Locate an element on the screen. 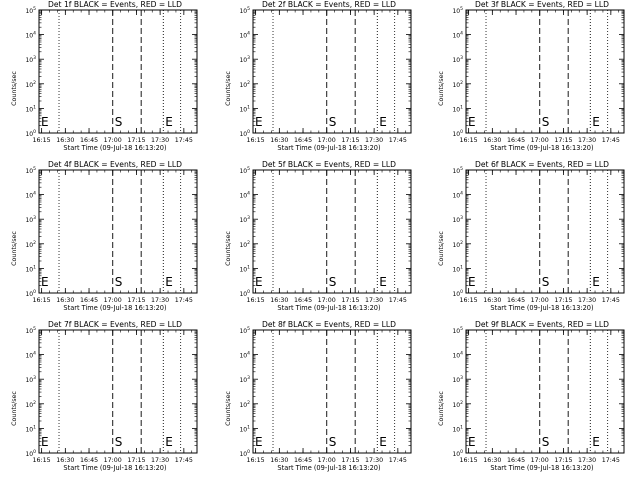 The image size is (640, 480). panel-title: Det 8f BLACK = Events, RED = LLD is located at coordinates (329, 324).